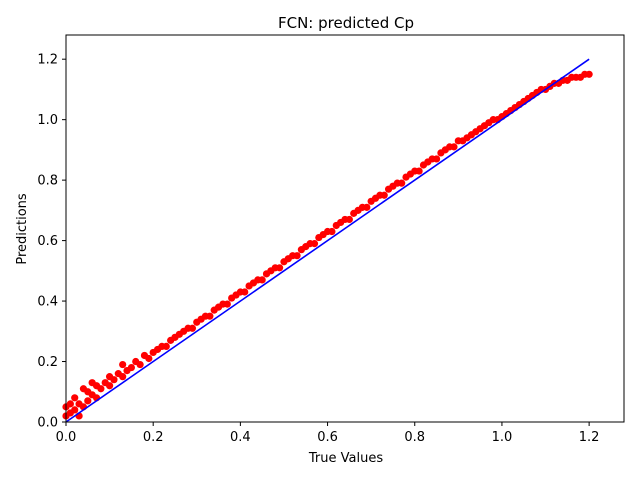 Image resolution: width=640 pixels, height=480 pixels. What do you see at coordinates (346, 23) in the screenshot?
I see `chart-title: FCN: predicted Cp` at bounding box center [346, 23].